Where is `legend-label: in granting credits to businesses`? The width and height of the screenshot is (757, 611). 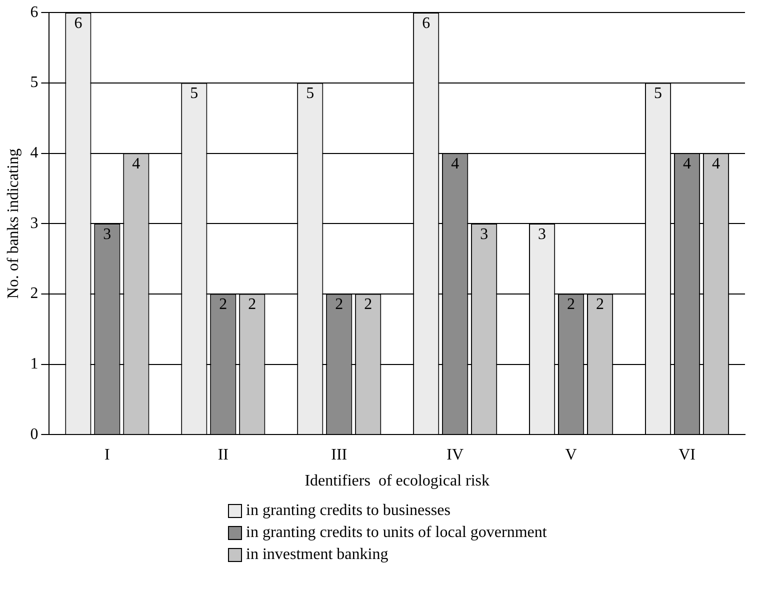
legend-label: in granting credits to businesses is located at coordinates (348, 511).